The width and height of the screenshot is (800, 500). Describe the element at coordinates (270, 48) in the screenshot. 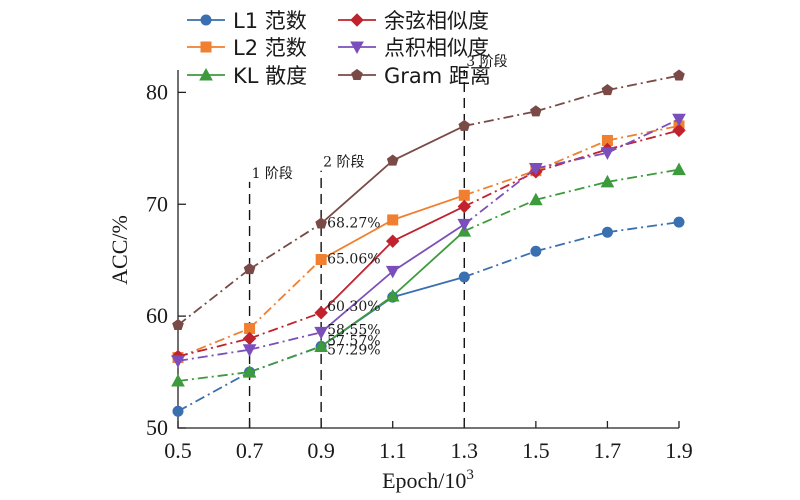

I see `legend-label: L2 范数` at that location.